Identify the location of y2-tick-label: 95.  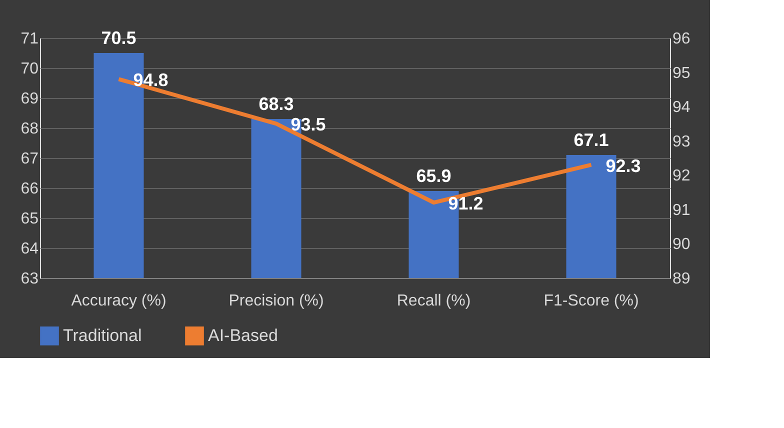
(681, 73).